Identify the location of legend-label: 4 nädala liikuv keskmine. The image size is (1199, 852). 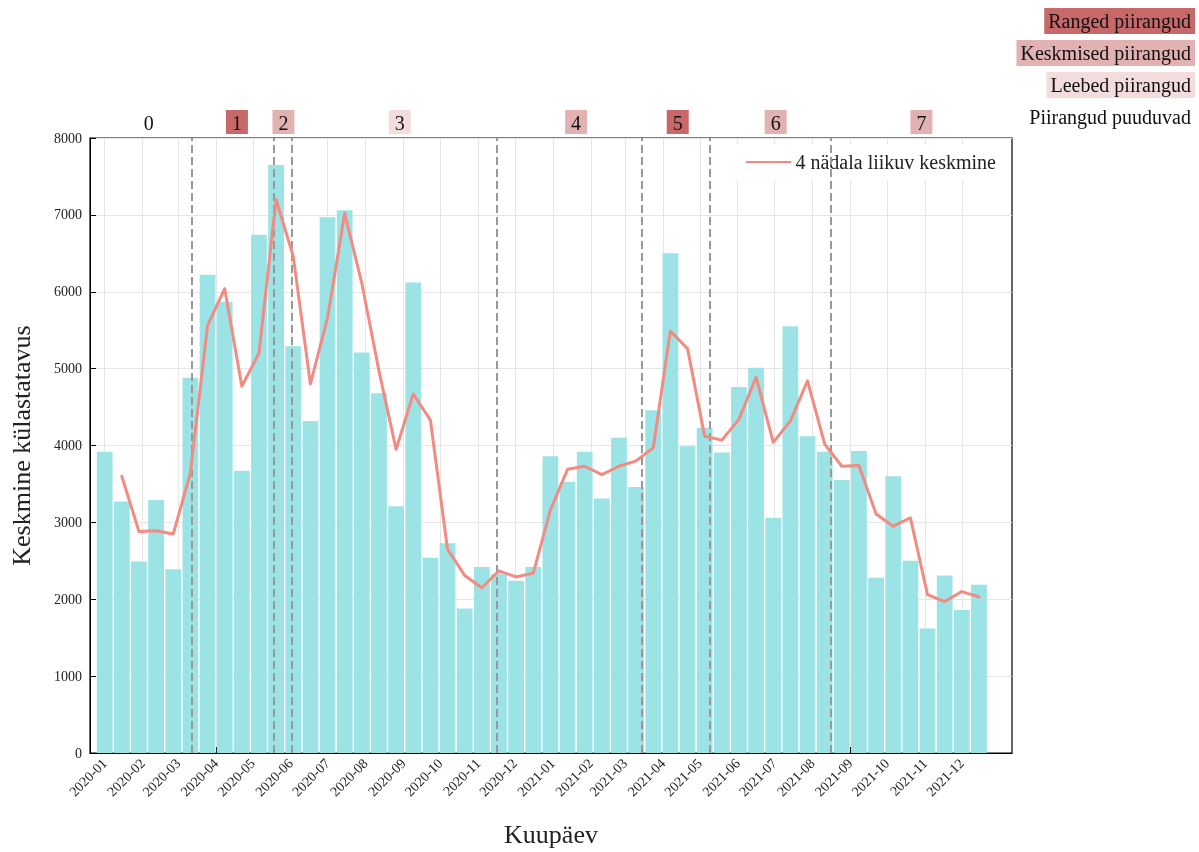
(896, 162).